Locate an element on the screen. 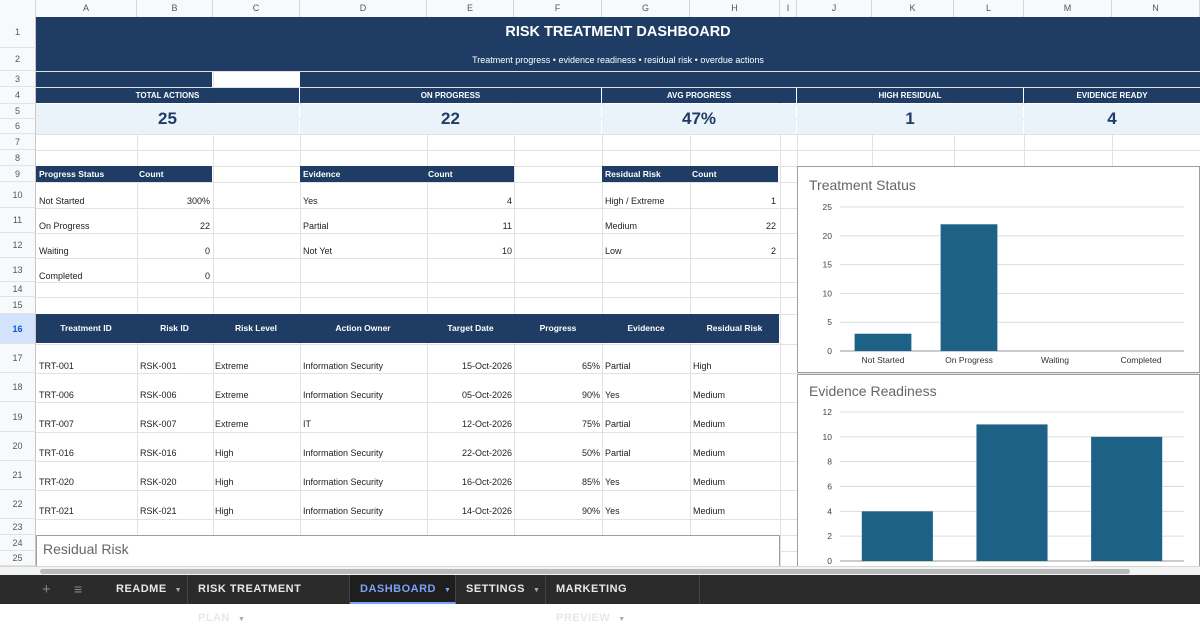 Image resolution: width=1200 pixels, height=634 pixels. table-cell: RSK-021 is located at coordinates (158, 511).